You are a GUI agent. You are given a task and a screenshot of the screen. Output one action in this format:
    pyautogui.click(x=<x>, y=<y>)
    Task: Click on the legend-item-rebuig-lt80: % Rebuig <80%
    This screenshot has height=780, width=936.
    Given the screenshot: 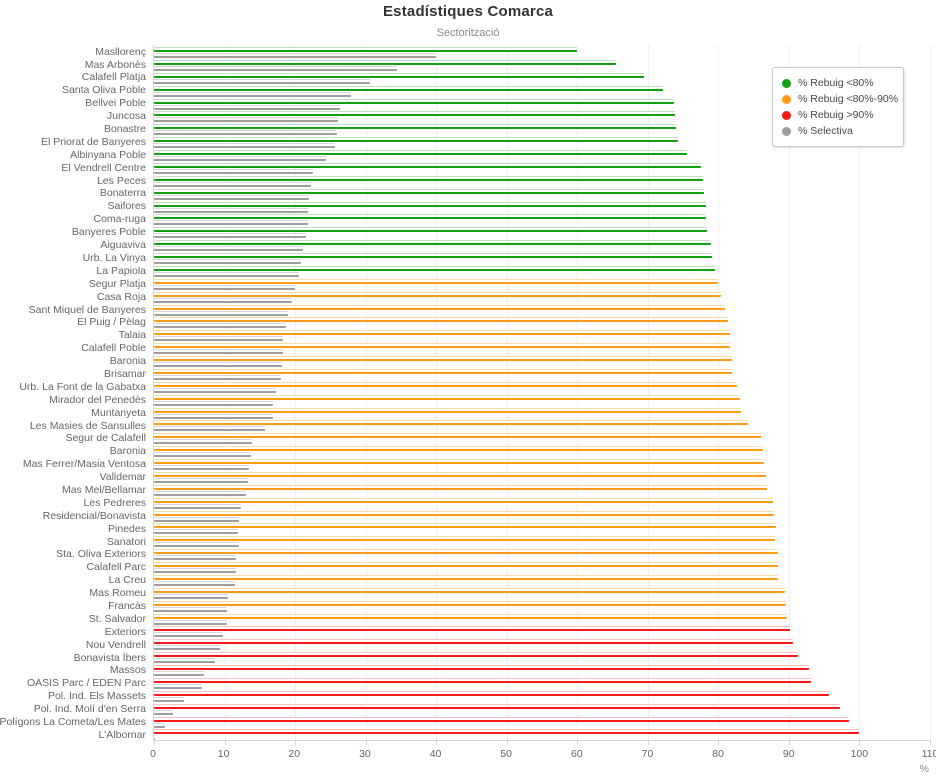 What is the action you would take?
    pyautogui.click(x=838, y=83)
    